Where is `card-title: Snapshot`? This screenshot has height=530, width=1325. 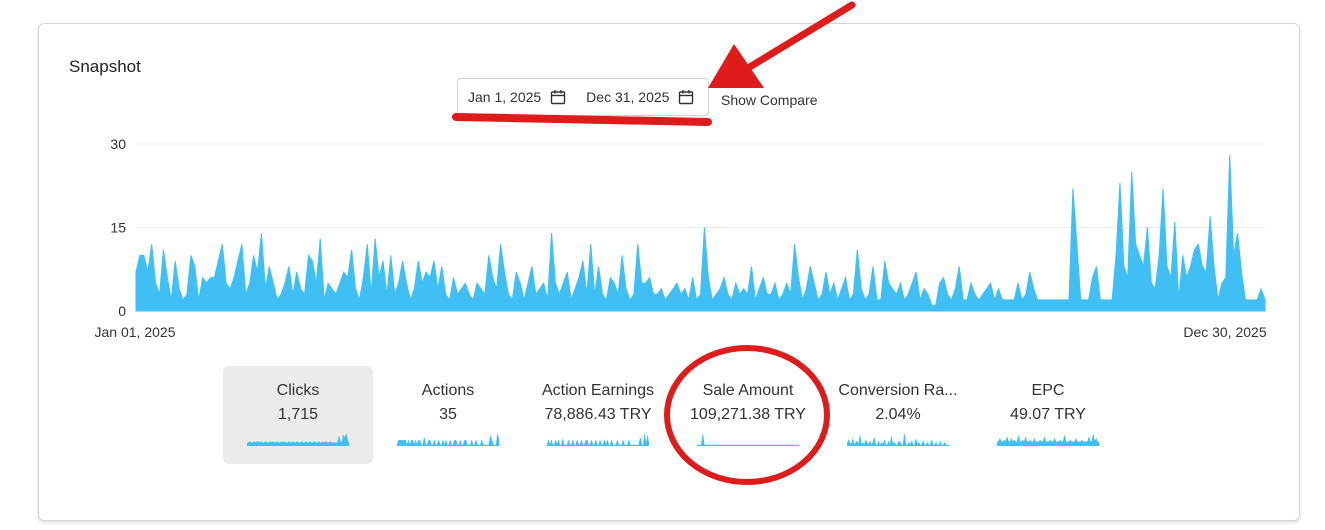 card-title: Snapshot is located at coordinates (105, 66).